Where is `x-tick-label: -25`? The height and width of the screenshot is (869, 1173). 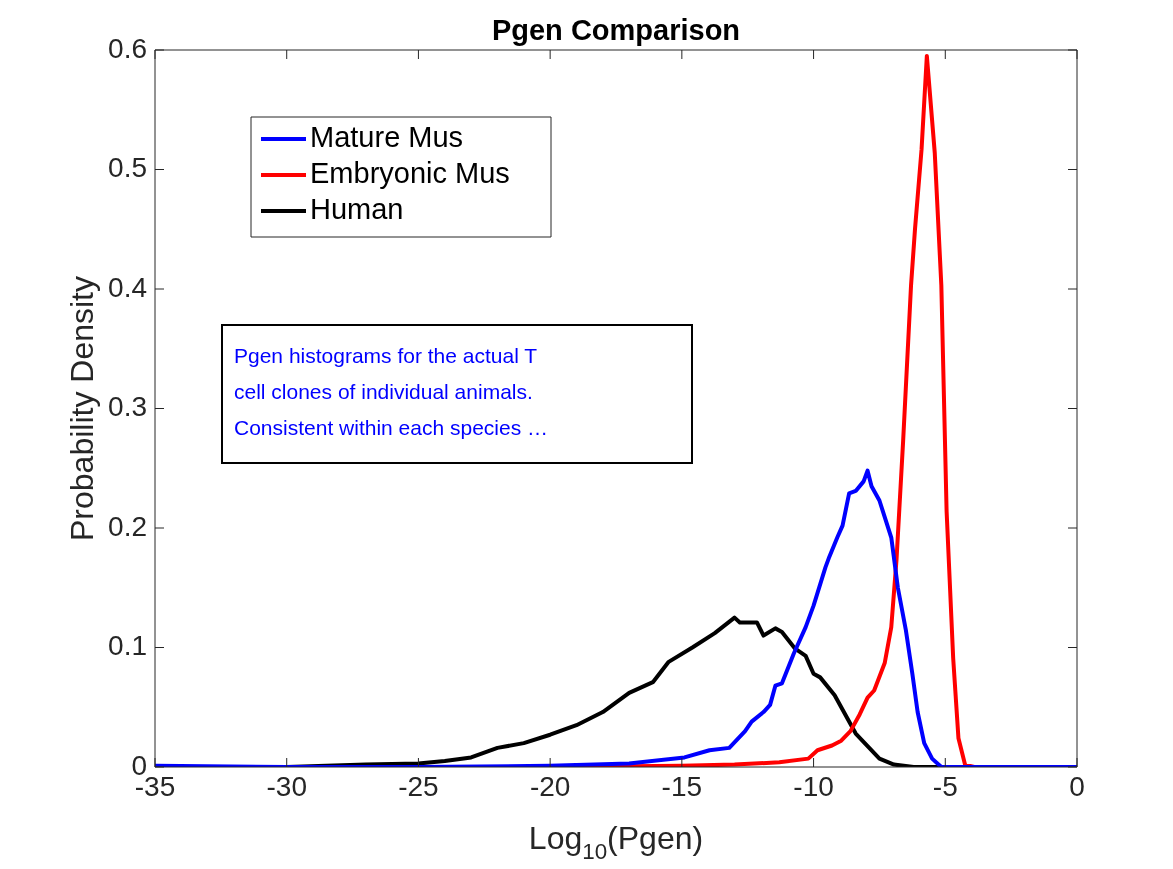 x-tick-label: -25 is located at coordinates (418, 786).